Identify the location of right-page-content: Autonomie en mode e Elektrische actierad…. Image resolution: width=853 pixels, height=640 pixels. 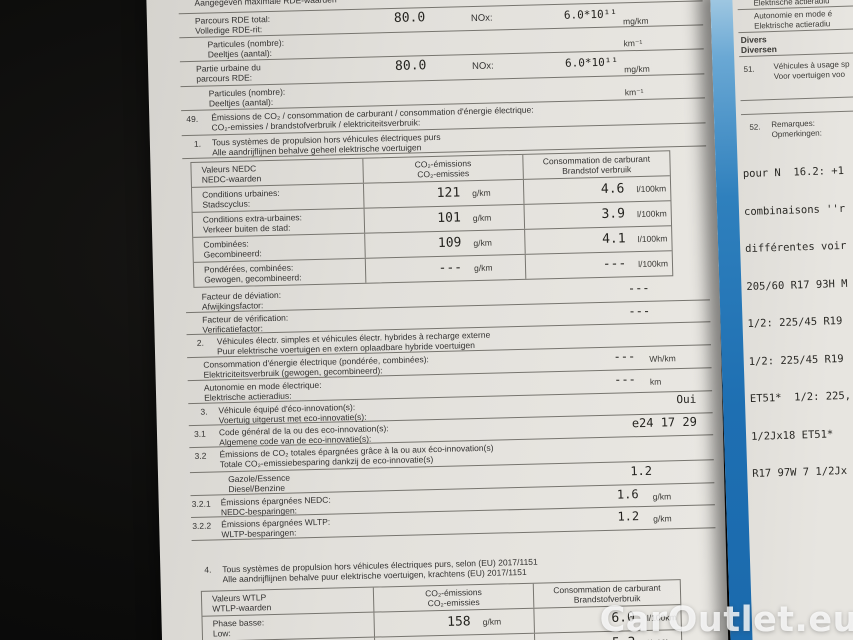
(794, 252).